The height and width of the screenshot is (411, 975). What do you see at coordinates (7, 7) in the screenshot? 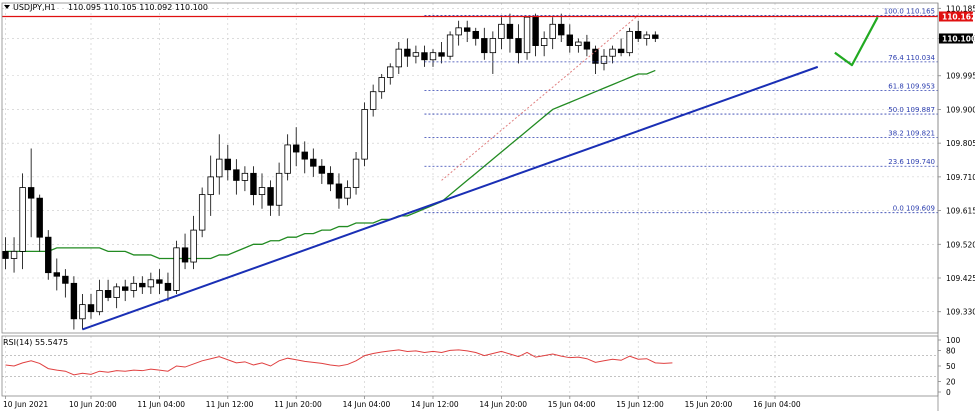
I see `symbol-menu-icon` at bounding box center [7, 7].